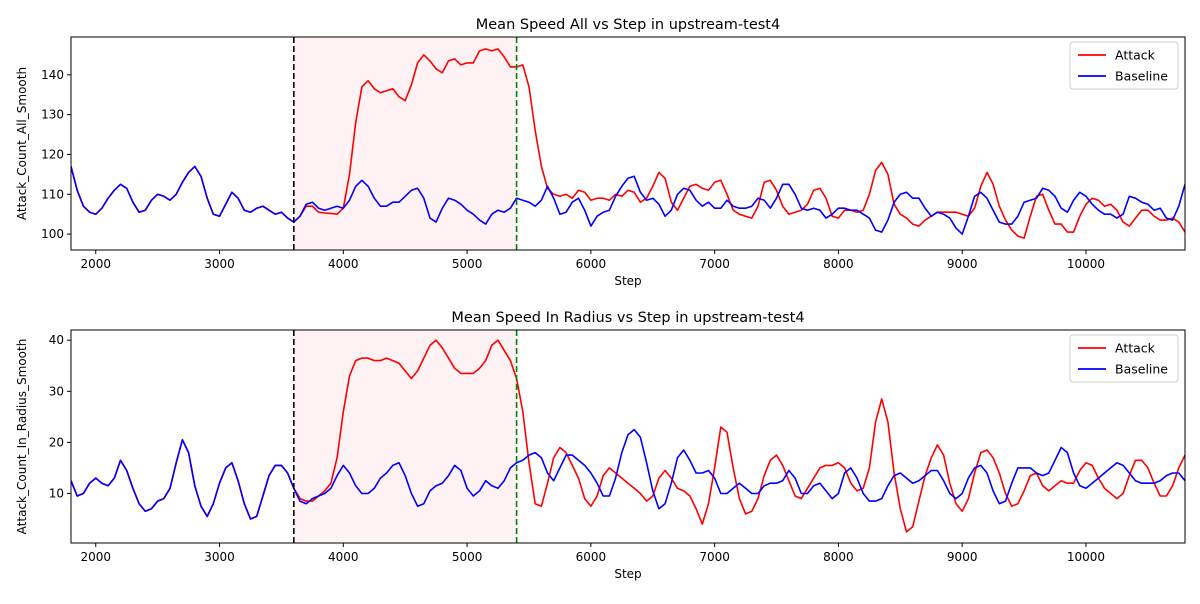 Image resolution: width=1200 pixels, height=604 pixels. I want to click on y-tick-label: 10, so click(56, 493).